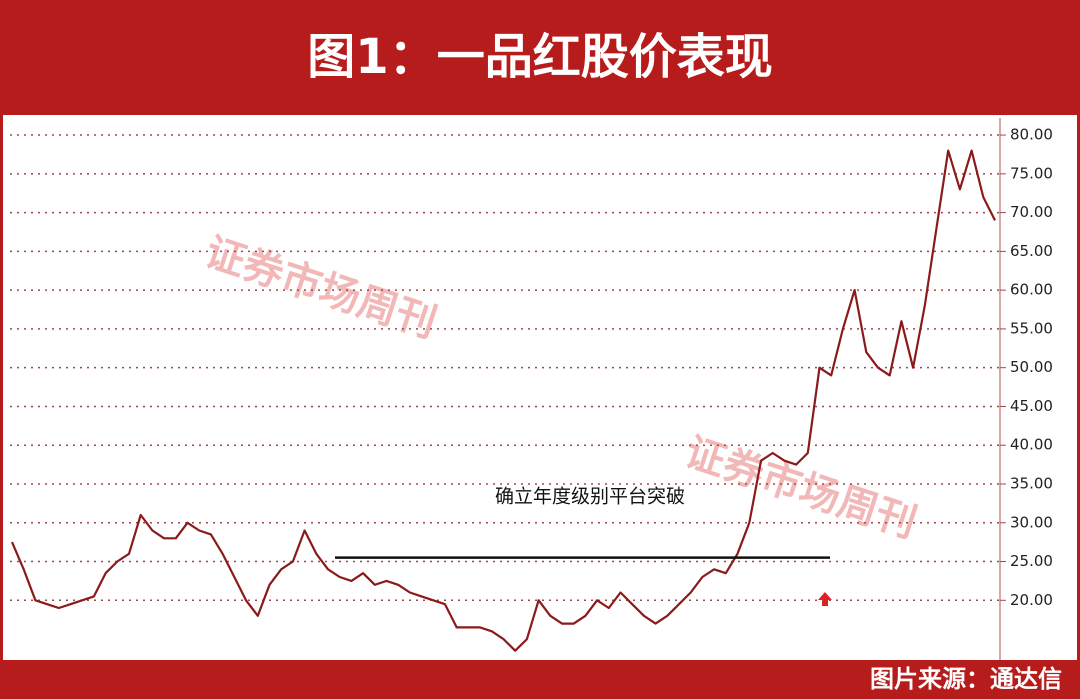 This screenshot has height=699, width=1080. What do you see at coordinates (590, 497) in the screenshot?
I see `annotation: 确立年度级别平台突破` at bounding box center [590, 497].